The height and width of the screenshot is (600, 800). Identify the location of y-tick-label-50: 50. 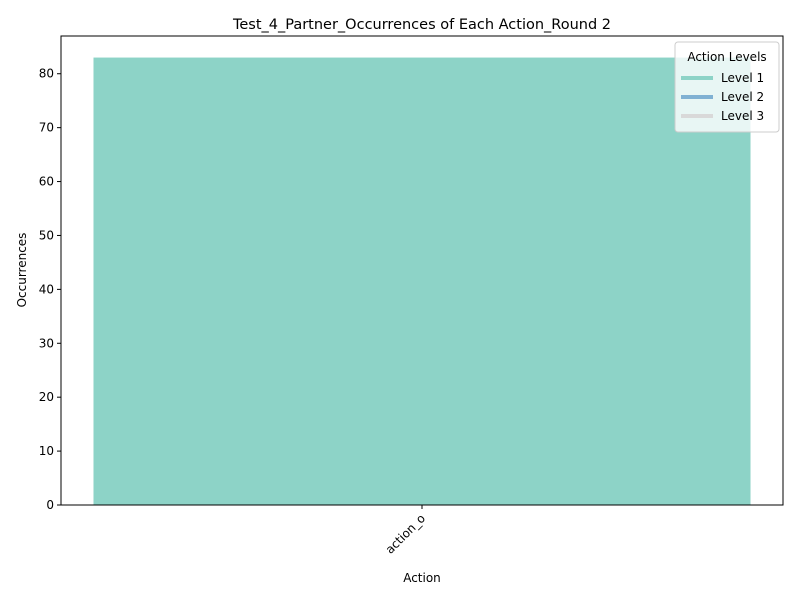
(46, 235).